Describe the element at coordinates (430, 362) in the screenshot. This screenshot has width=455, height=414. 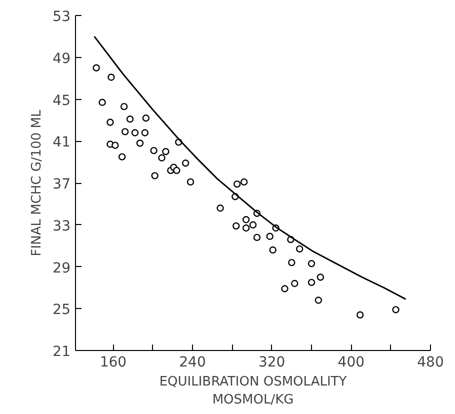
I see `x-tick-label: 480` at that location.